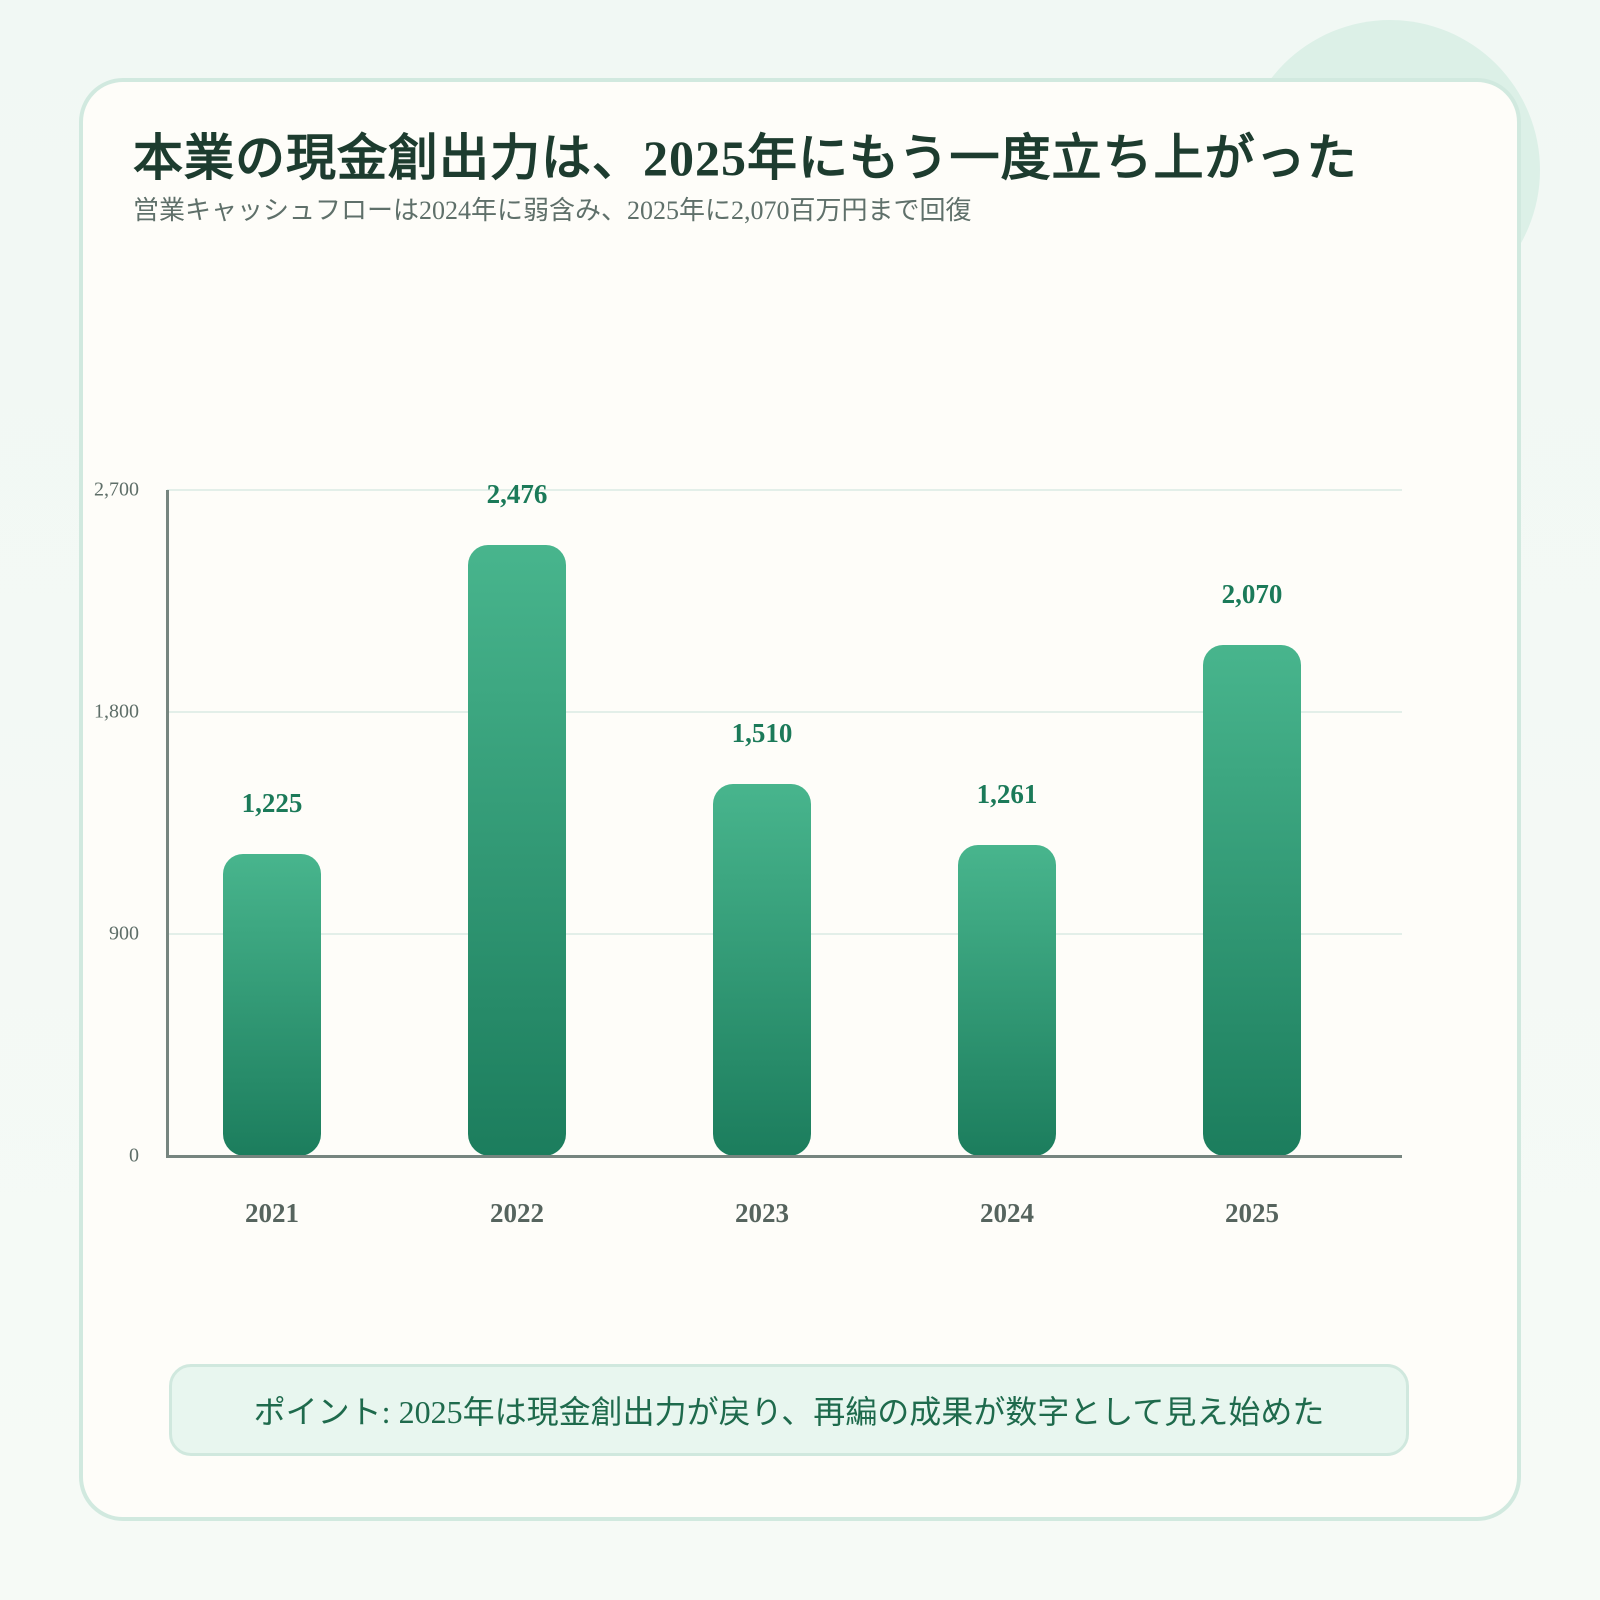 The image size is (1600, 1600). I want to click on bar-2022, so click(517, 850).